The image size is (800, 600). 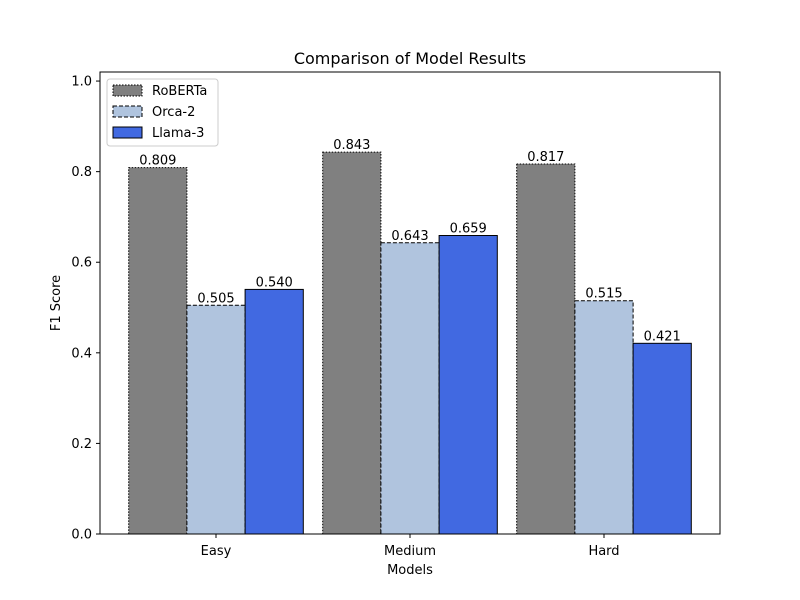 What do you see at coordinates (410, 58) in the screenshot?
I see `chart-title: Comparison of Model Results` at bounding box center [410, 58].